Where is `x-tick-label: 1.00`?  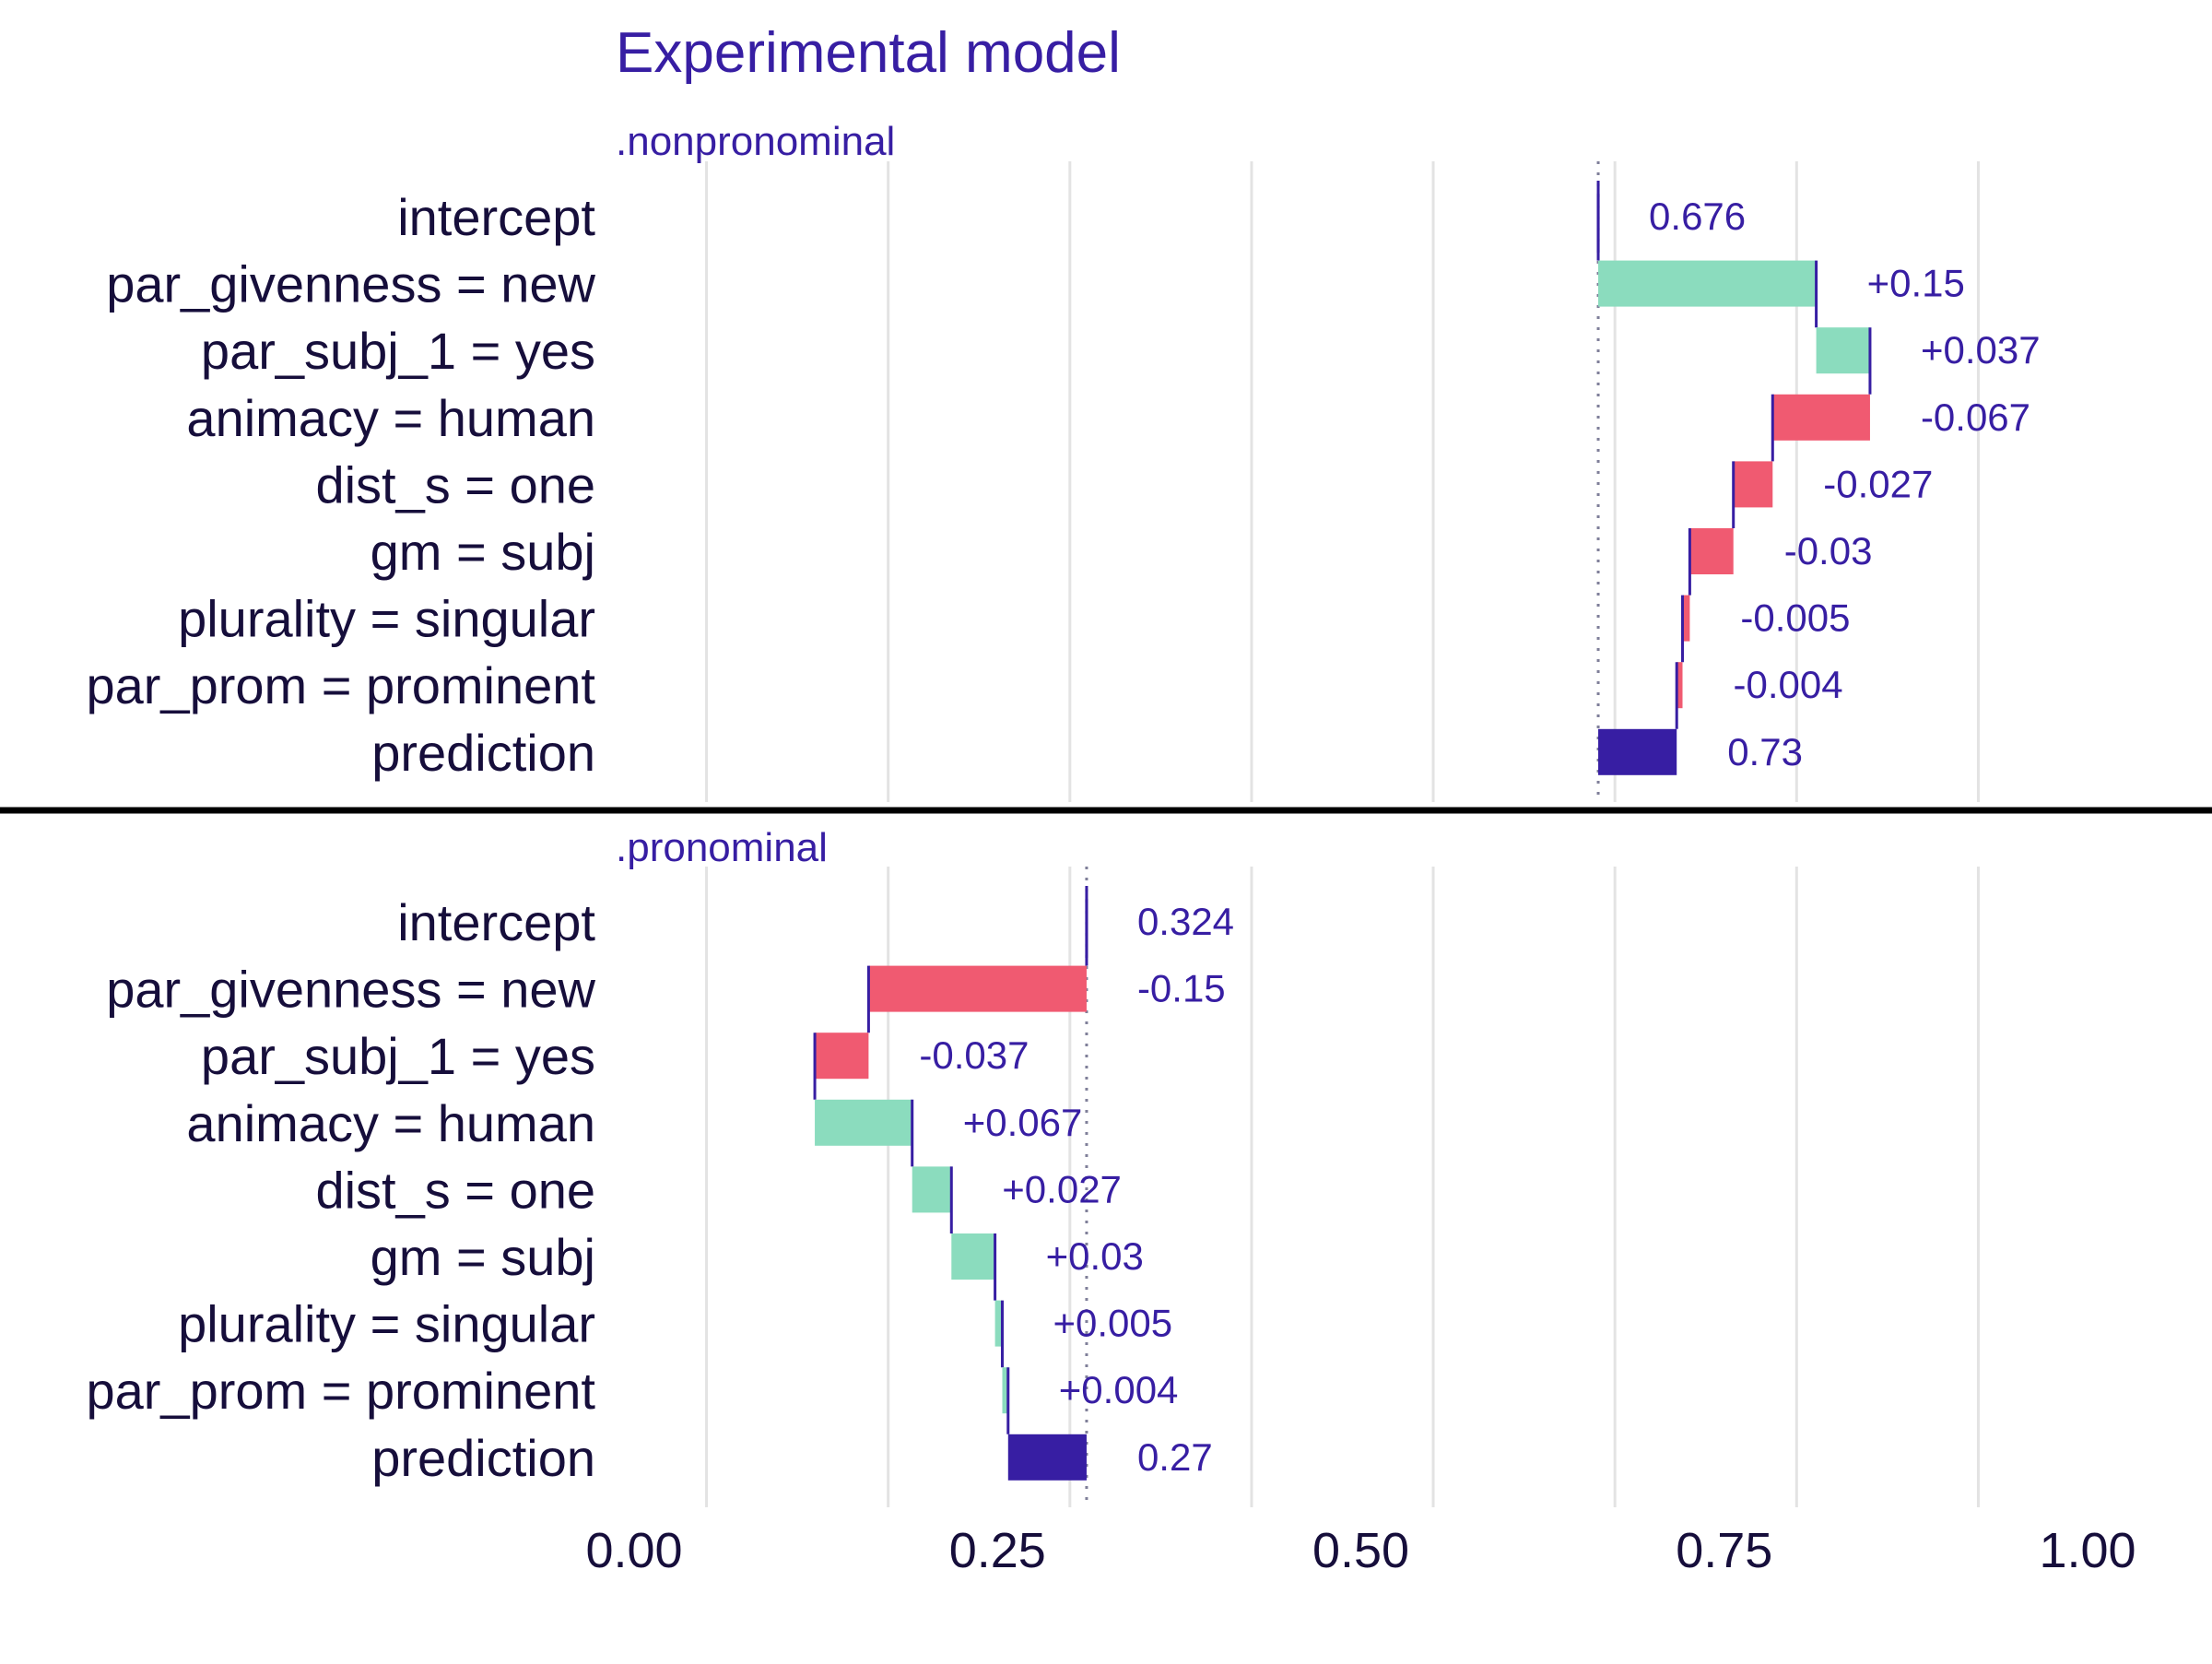
x-tick-label: 1.00 is located at coordinates (2087, 1550).